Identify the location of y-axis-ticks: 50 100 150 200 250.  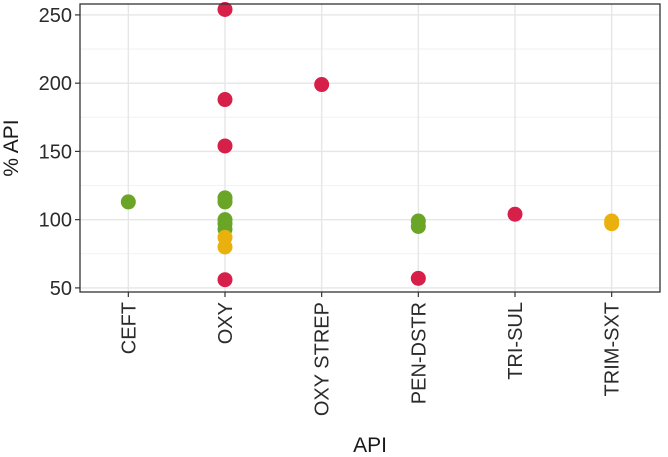
(59, 152).